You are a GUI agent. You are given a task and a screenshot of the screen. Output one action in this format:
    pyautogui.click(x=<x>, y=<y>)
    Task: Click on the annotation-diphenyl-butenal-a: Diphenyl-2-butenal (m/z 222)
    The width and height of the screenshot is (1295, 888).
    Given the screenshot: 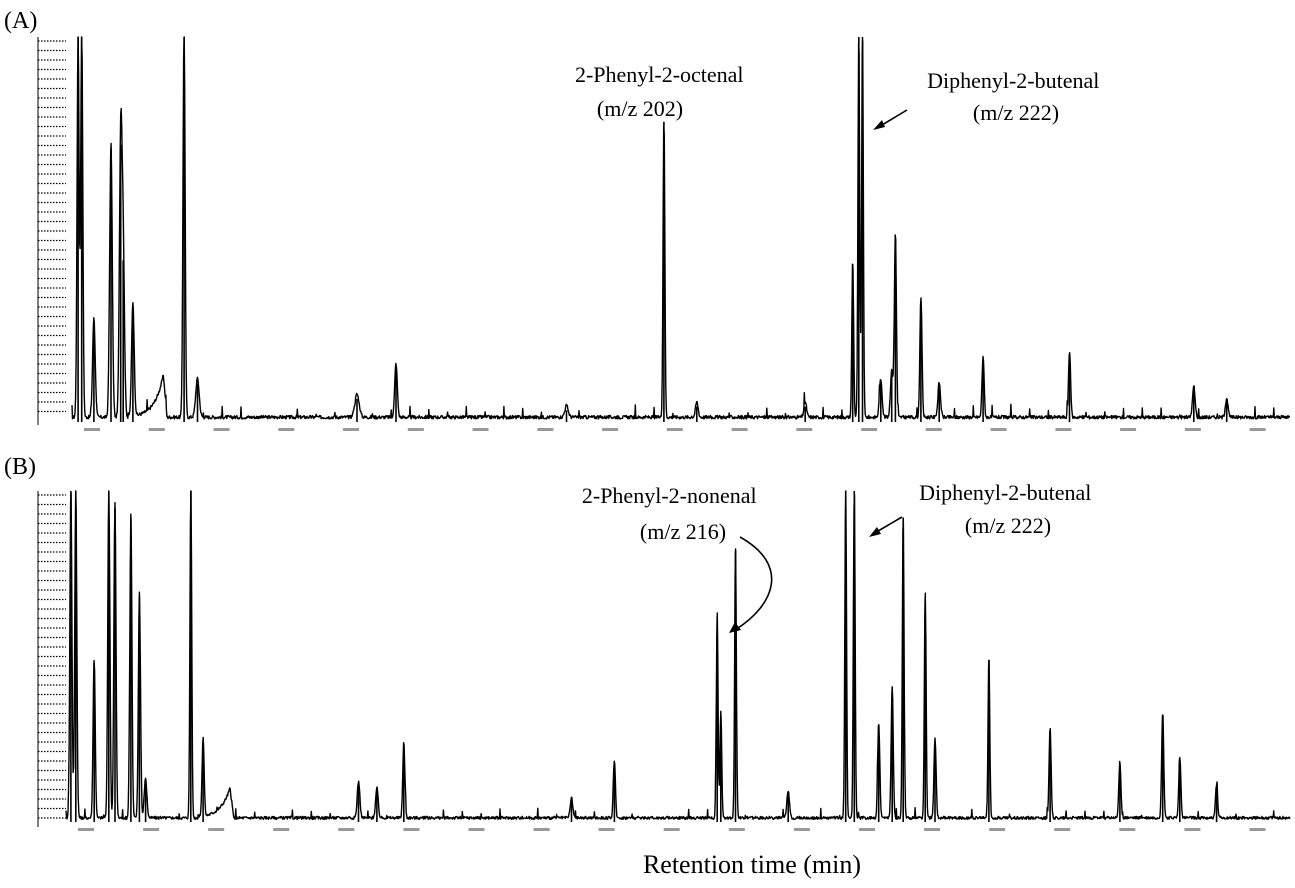 What is the action you would take?
    pyautogui.click(x=1016, y=96)
    